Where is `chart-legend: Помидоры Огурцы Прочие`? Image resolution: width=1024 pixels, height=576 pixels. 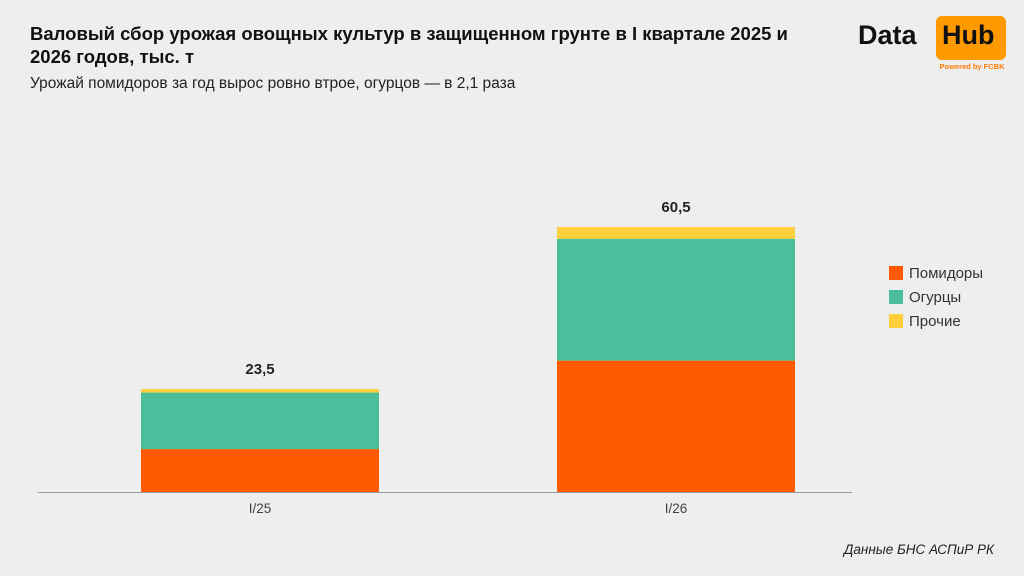 chart-legend: Помидоры Огурцы Прочие is located at coordinates (936, 297).